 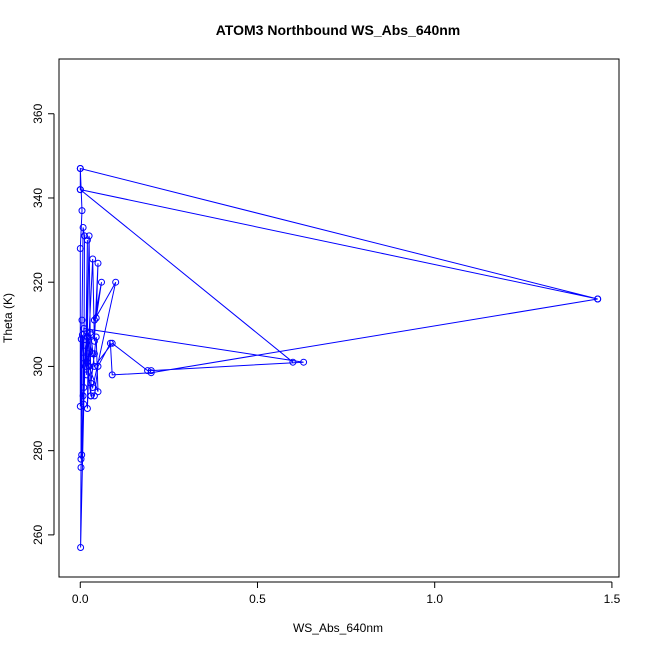 What do you see at coordinates (38, 366) in the screenshot?
I see `y-tick-label: 300` at bounding box center [38, 366].